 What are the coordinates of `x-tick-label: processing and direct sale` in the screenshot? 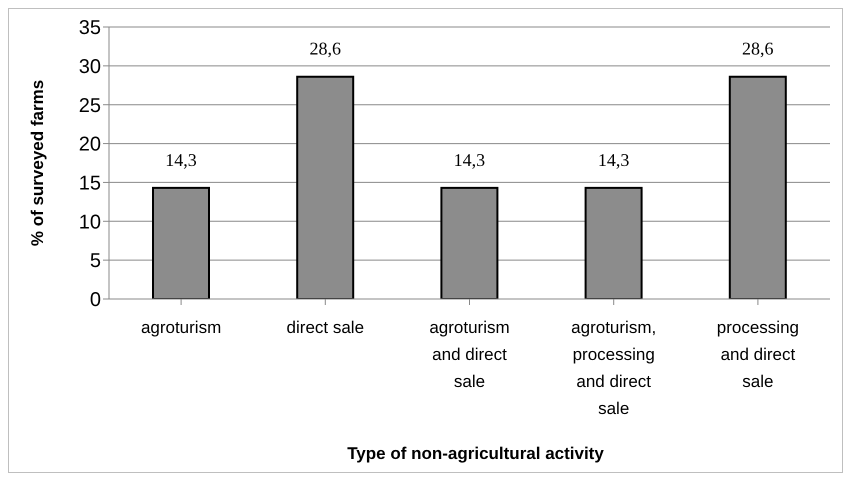 It's located at (758, 354).